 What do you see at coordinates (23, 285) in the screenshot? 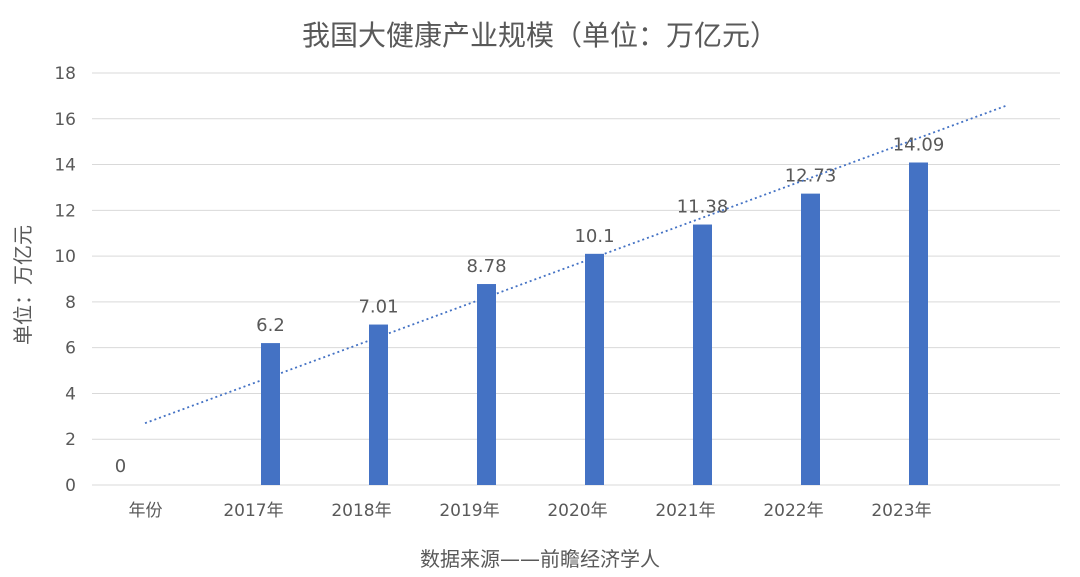
I see `y-axis-label: 单位：万亿元` at bounding box center [23, 285].